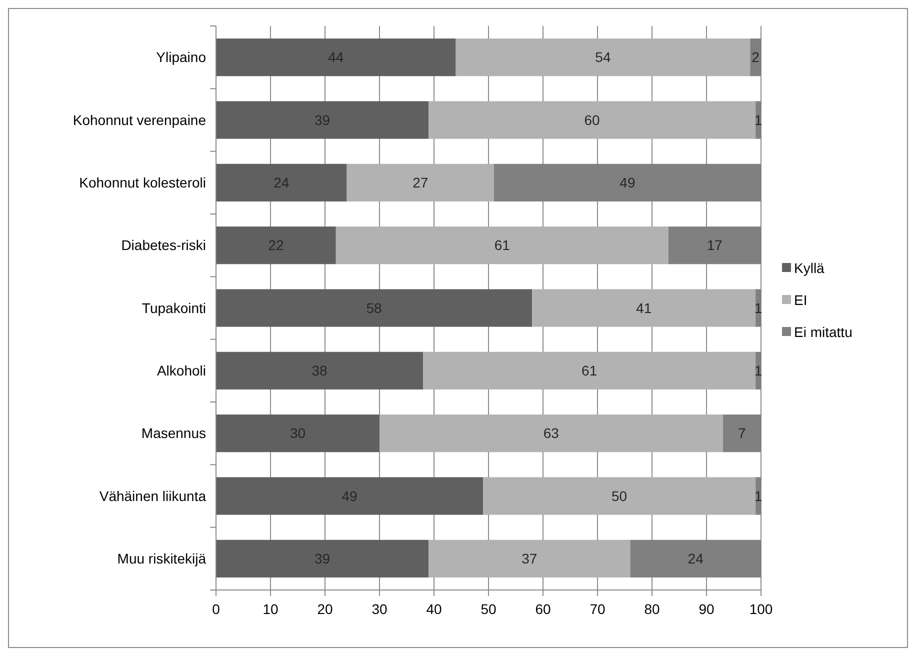 Image resolution: width=916 pixels, height=654 pixels. Describe the element at coordinates (756, 57) in the screenshot. I see `data-label: 2` at that location.